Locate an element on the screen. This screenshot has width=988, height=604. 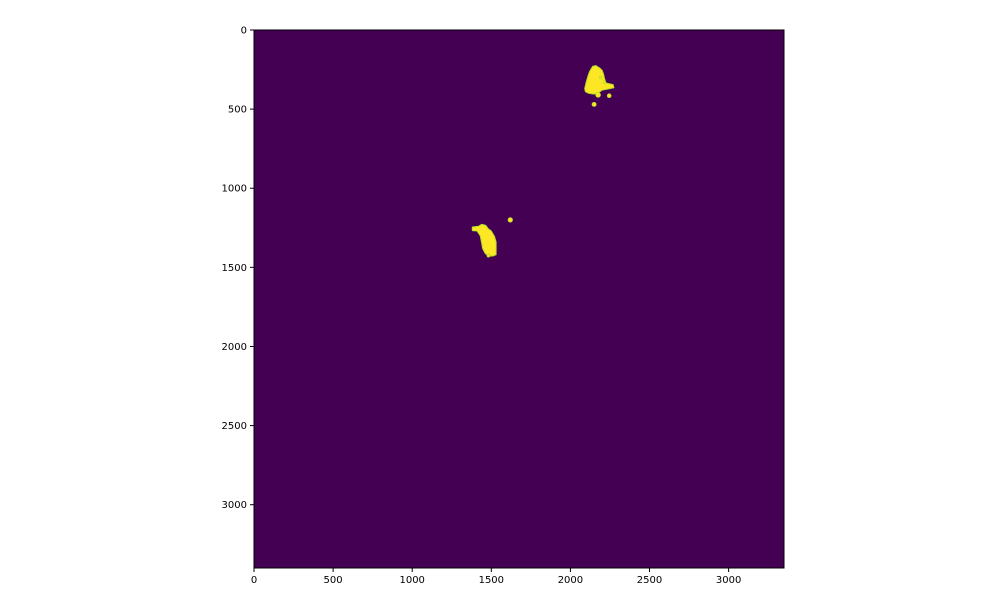
x-tick-label: 2500 is located at coordinates (649, 580).